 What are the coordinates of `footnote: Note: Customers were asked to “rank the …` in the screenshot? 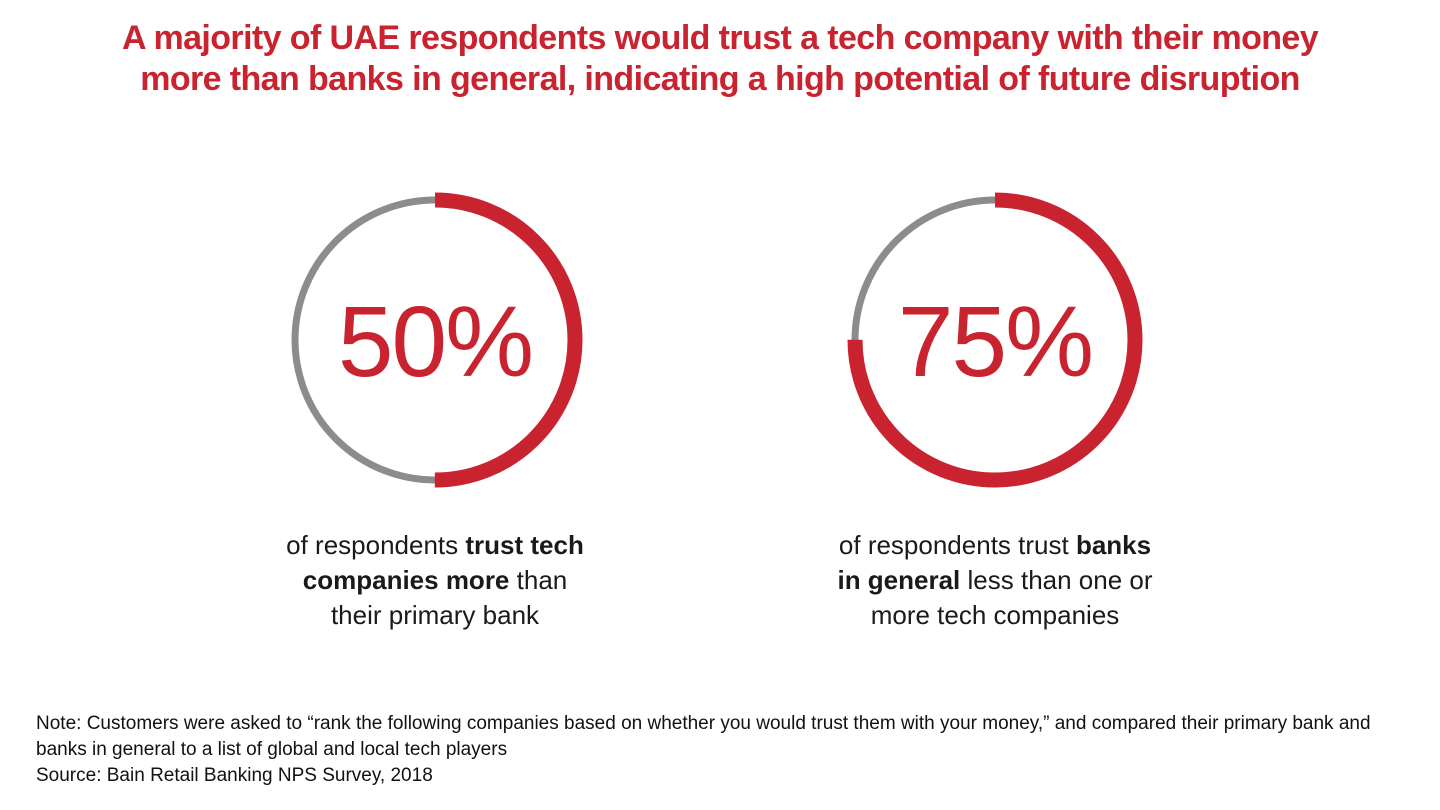 It's located at (724, 750).